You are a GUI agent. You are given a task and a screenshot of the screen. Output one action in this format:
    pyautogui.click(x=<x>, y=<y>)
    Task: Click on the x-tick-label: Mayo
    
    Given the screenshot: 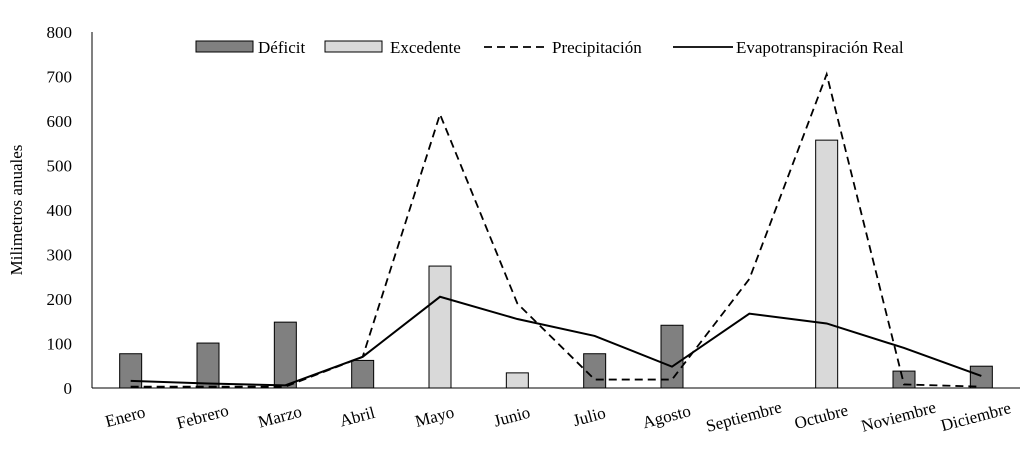 What is the action you would take?
    pyautogui.click(x=434, y=416)
    